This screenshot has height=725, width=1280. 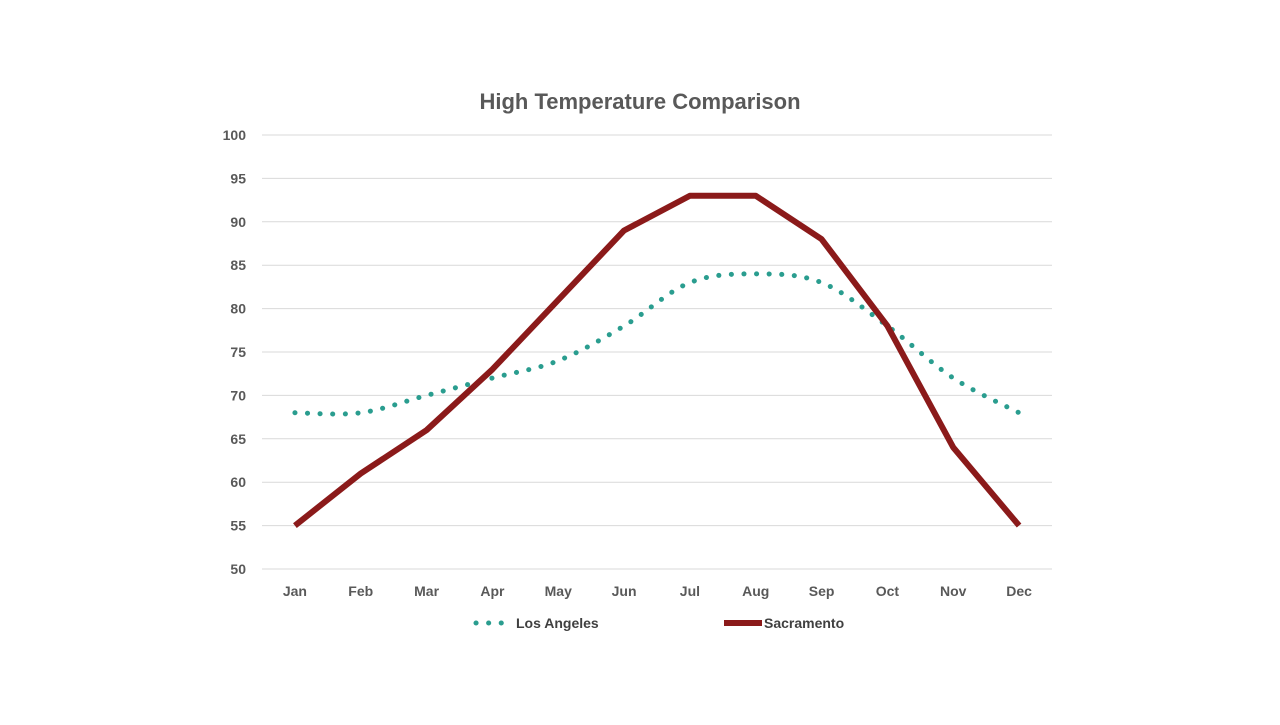 What do you see at coordinates (558, 591) in the screenshot?
I see `x-tick-label: May` at bounding box center [558, 591].